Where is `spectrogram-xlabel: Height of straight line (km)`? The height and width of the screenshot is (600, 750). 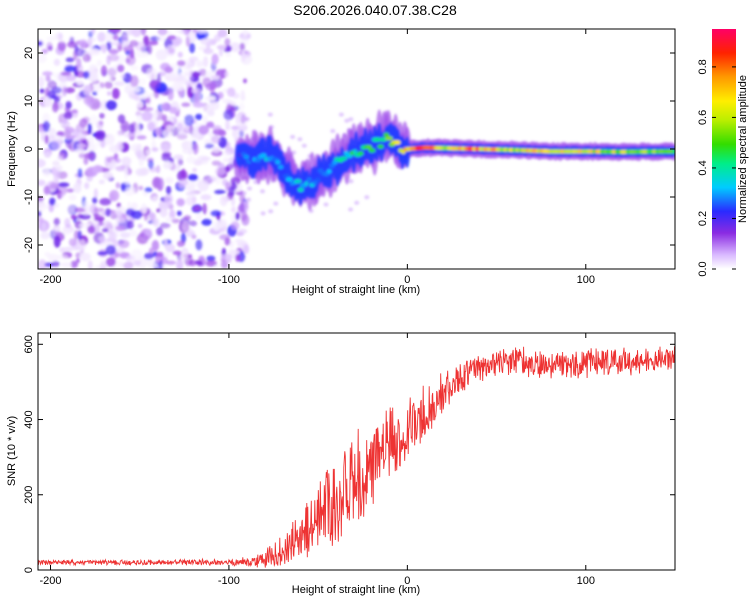
spectrogram-xlabel: Height of straight line (km) is located at coordinates (356, 290).